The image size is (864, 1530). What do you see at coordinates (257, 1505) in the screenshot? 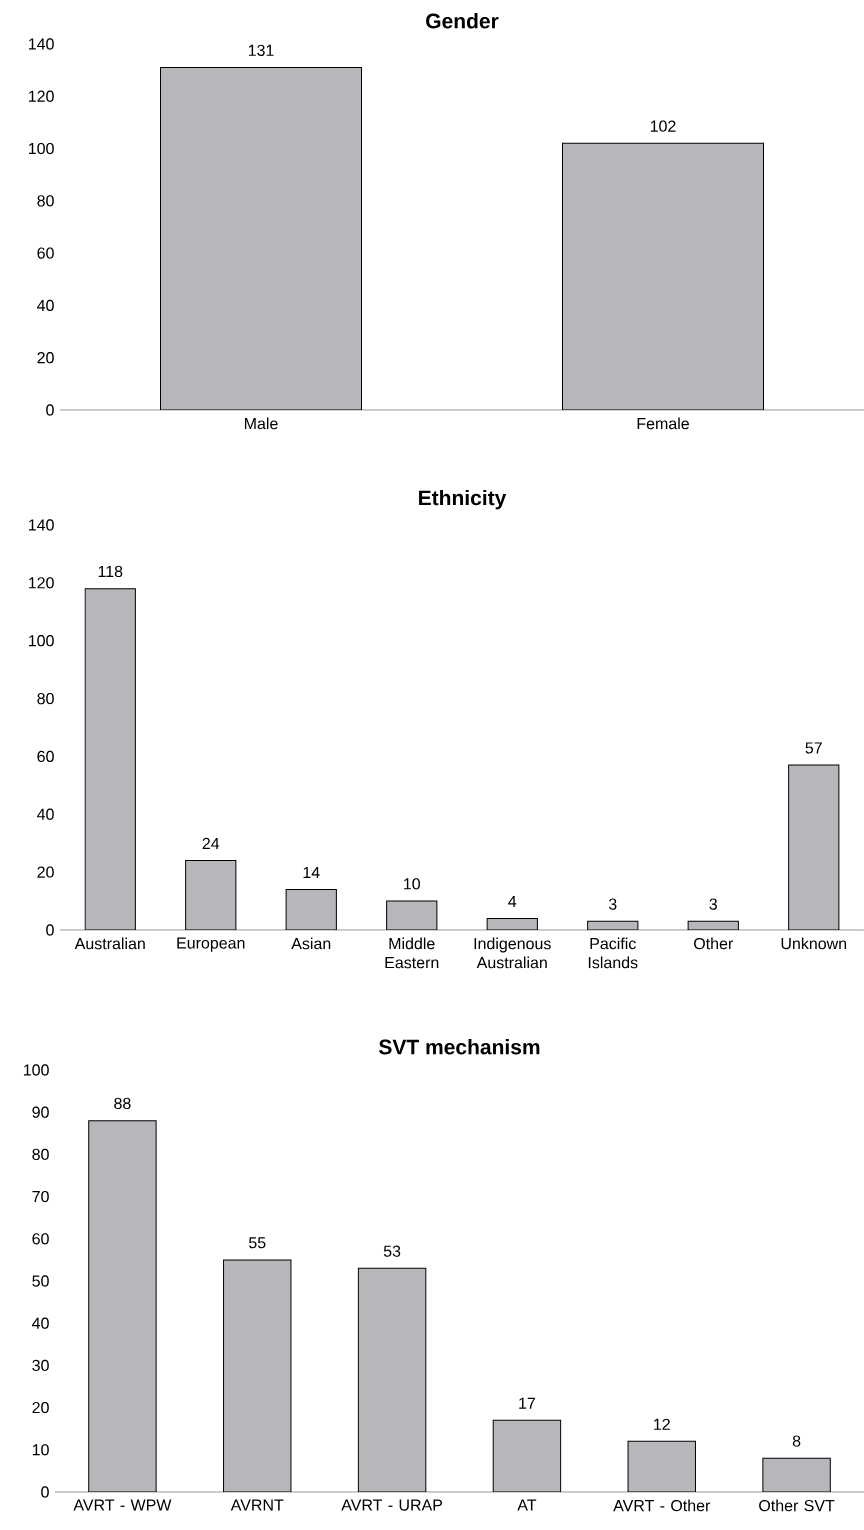
I see `x-tick-label: AVRNT` at bounding box center [257, 1505].